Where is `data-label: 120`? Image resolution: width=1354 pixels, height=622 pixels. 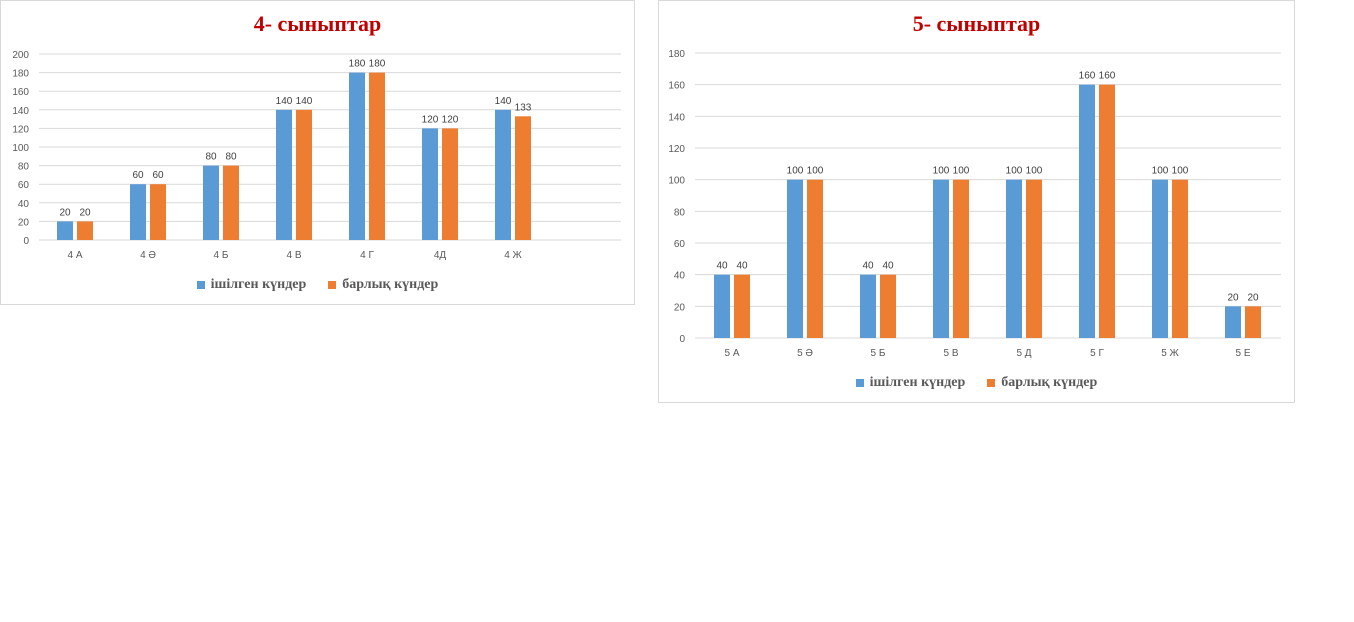 data-label: 120 is located at coordinates (430, 119).